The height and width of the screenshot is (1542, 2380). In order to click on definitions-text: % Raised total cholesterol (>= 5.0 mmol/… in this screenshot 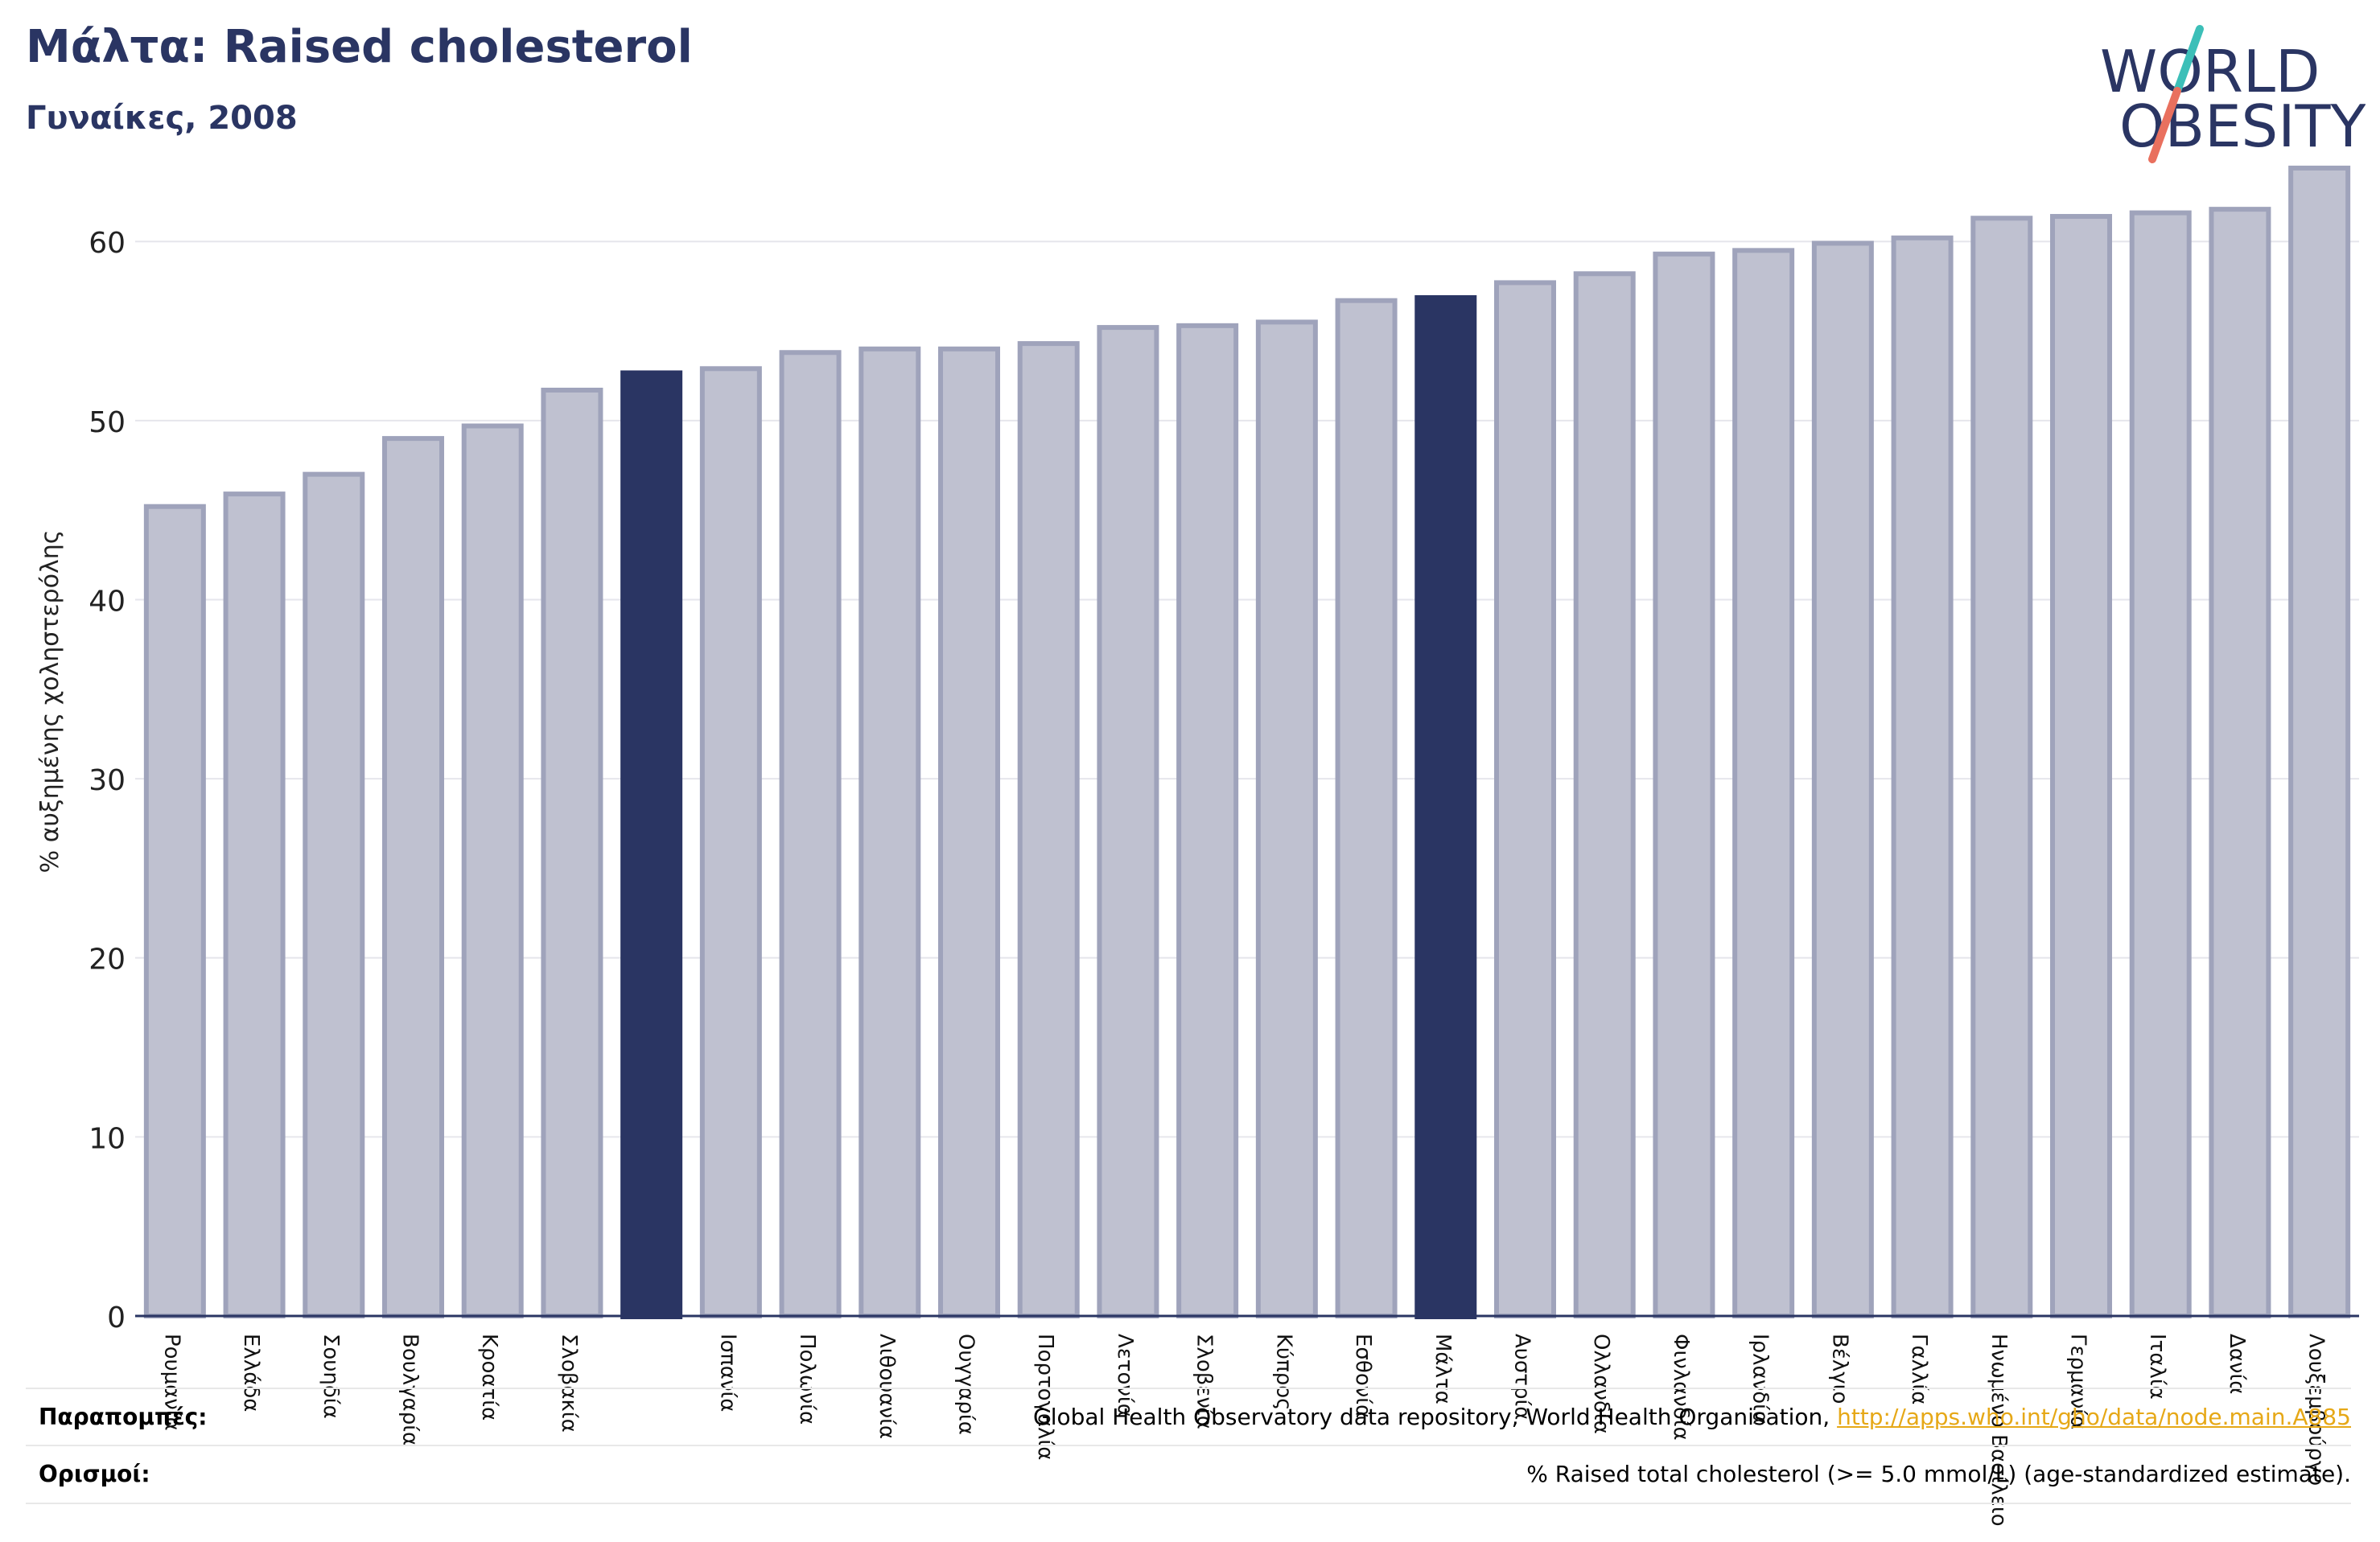, I will do `click(1938, 1474)`.